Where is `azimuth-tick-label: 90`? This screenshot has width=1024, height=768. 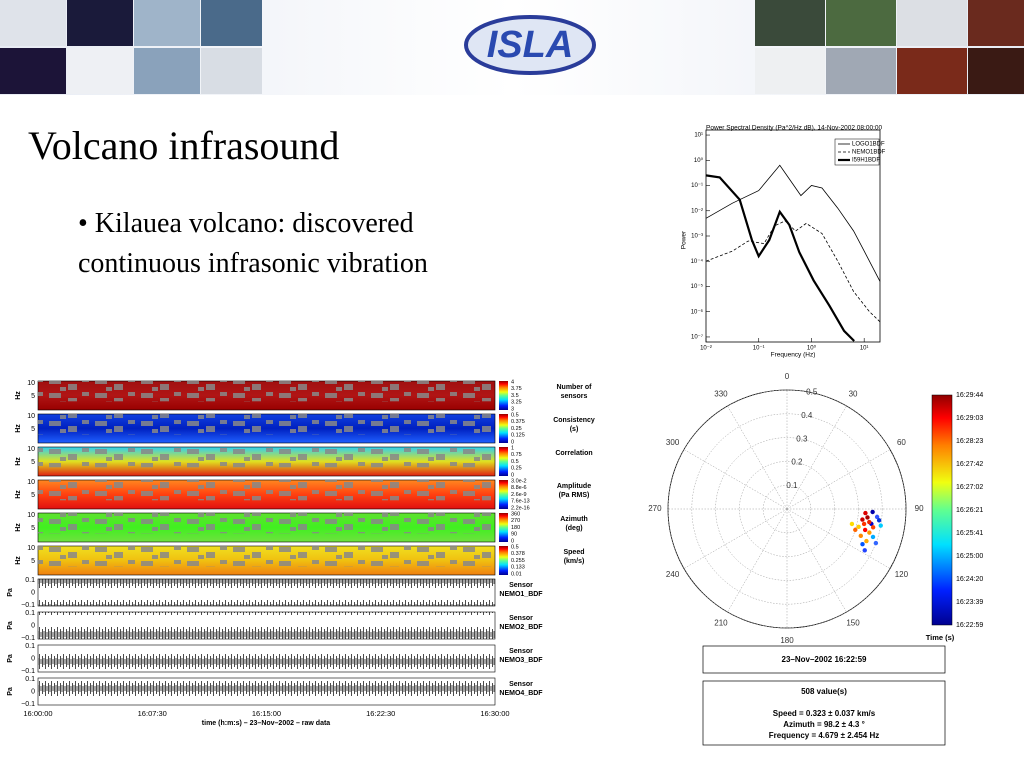 azimuth-tick-label: 90 is located at coordinates (919, 508).